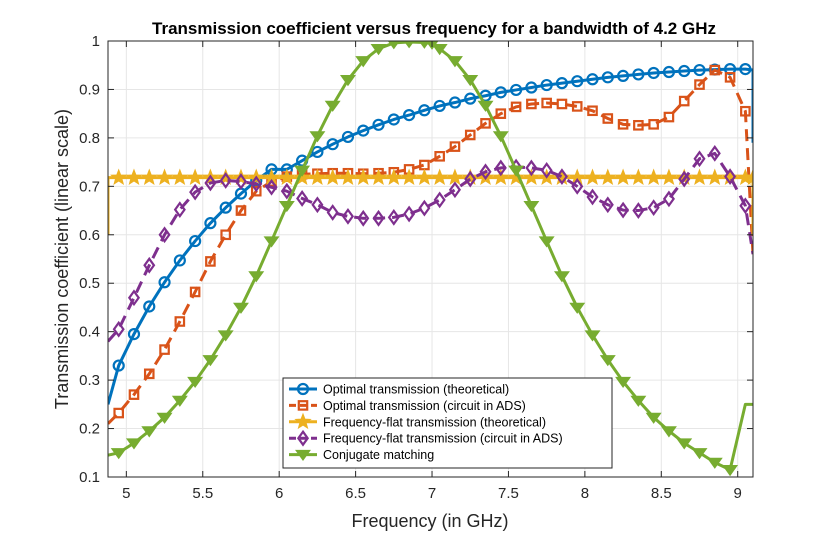 This screenshot has height=534, width=830. What do you see at coordinates (89, 332) in the screenshot?
I see `y-tick-label: 0.4` at bounding box center [89, 332].